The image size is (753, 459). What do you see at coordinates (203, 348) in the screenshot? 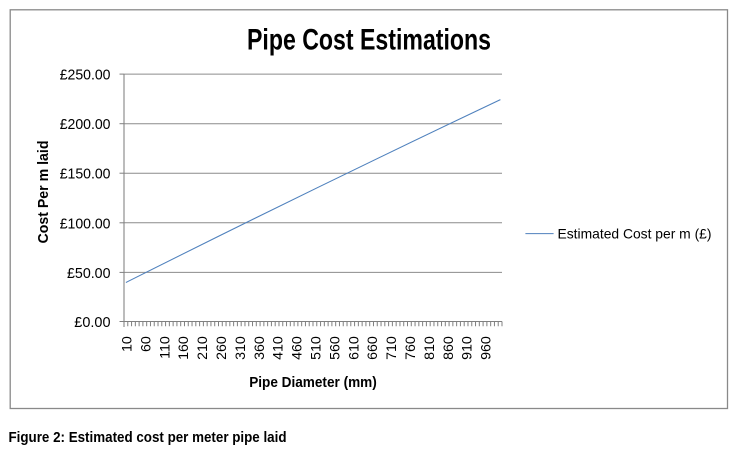
I see `svg-text: 210` at bounding box center [203, 348].